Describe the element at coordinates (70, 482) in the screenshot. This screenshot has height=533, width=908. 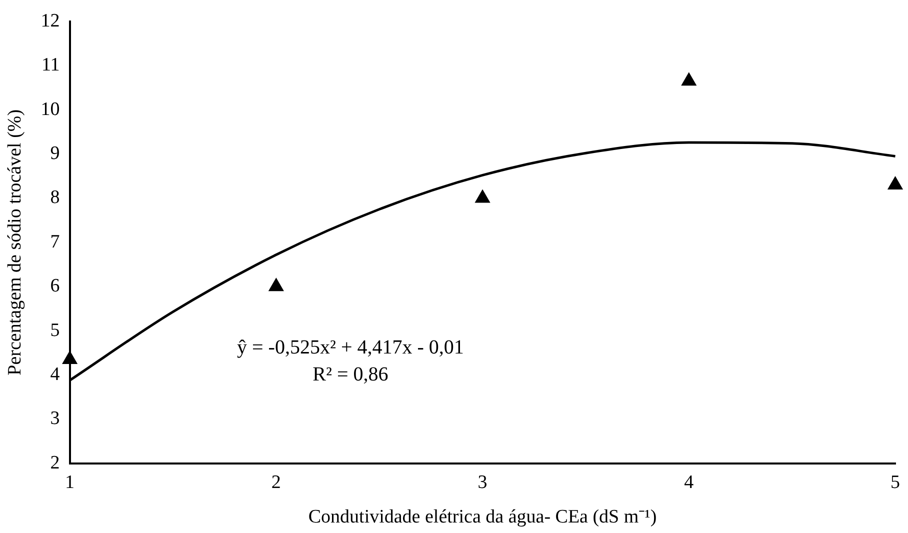
I see `x-tick-label: 1` at that location.